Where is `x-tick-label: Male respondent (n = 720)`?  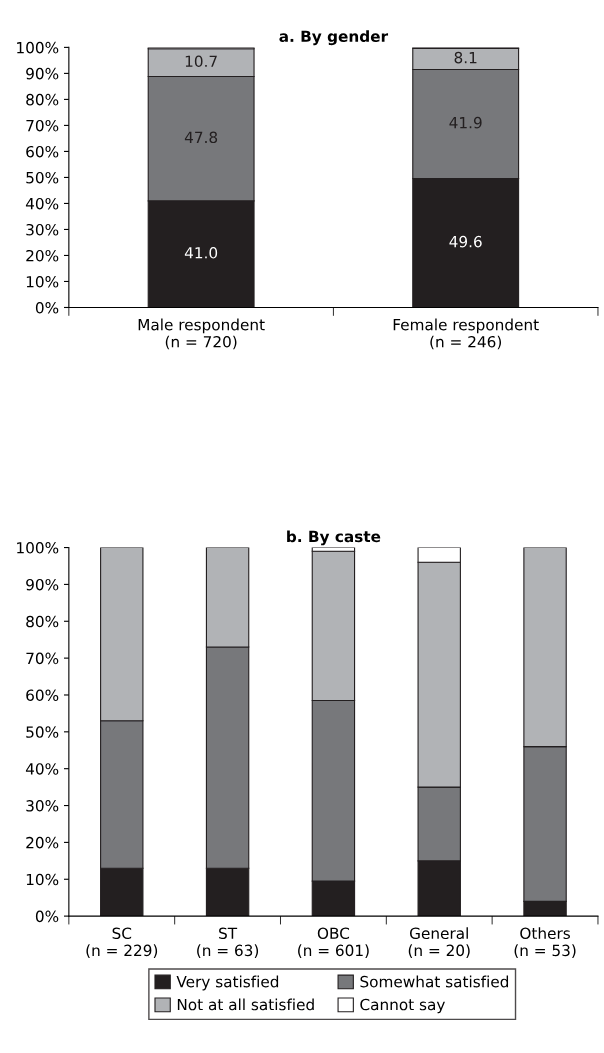 x-tick-label: Male respondent (n = 720) is located at coordinates (201, 334).